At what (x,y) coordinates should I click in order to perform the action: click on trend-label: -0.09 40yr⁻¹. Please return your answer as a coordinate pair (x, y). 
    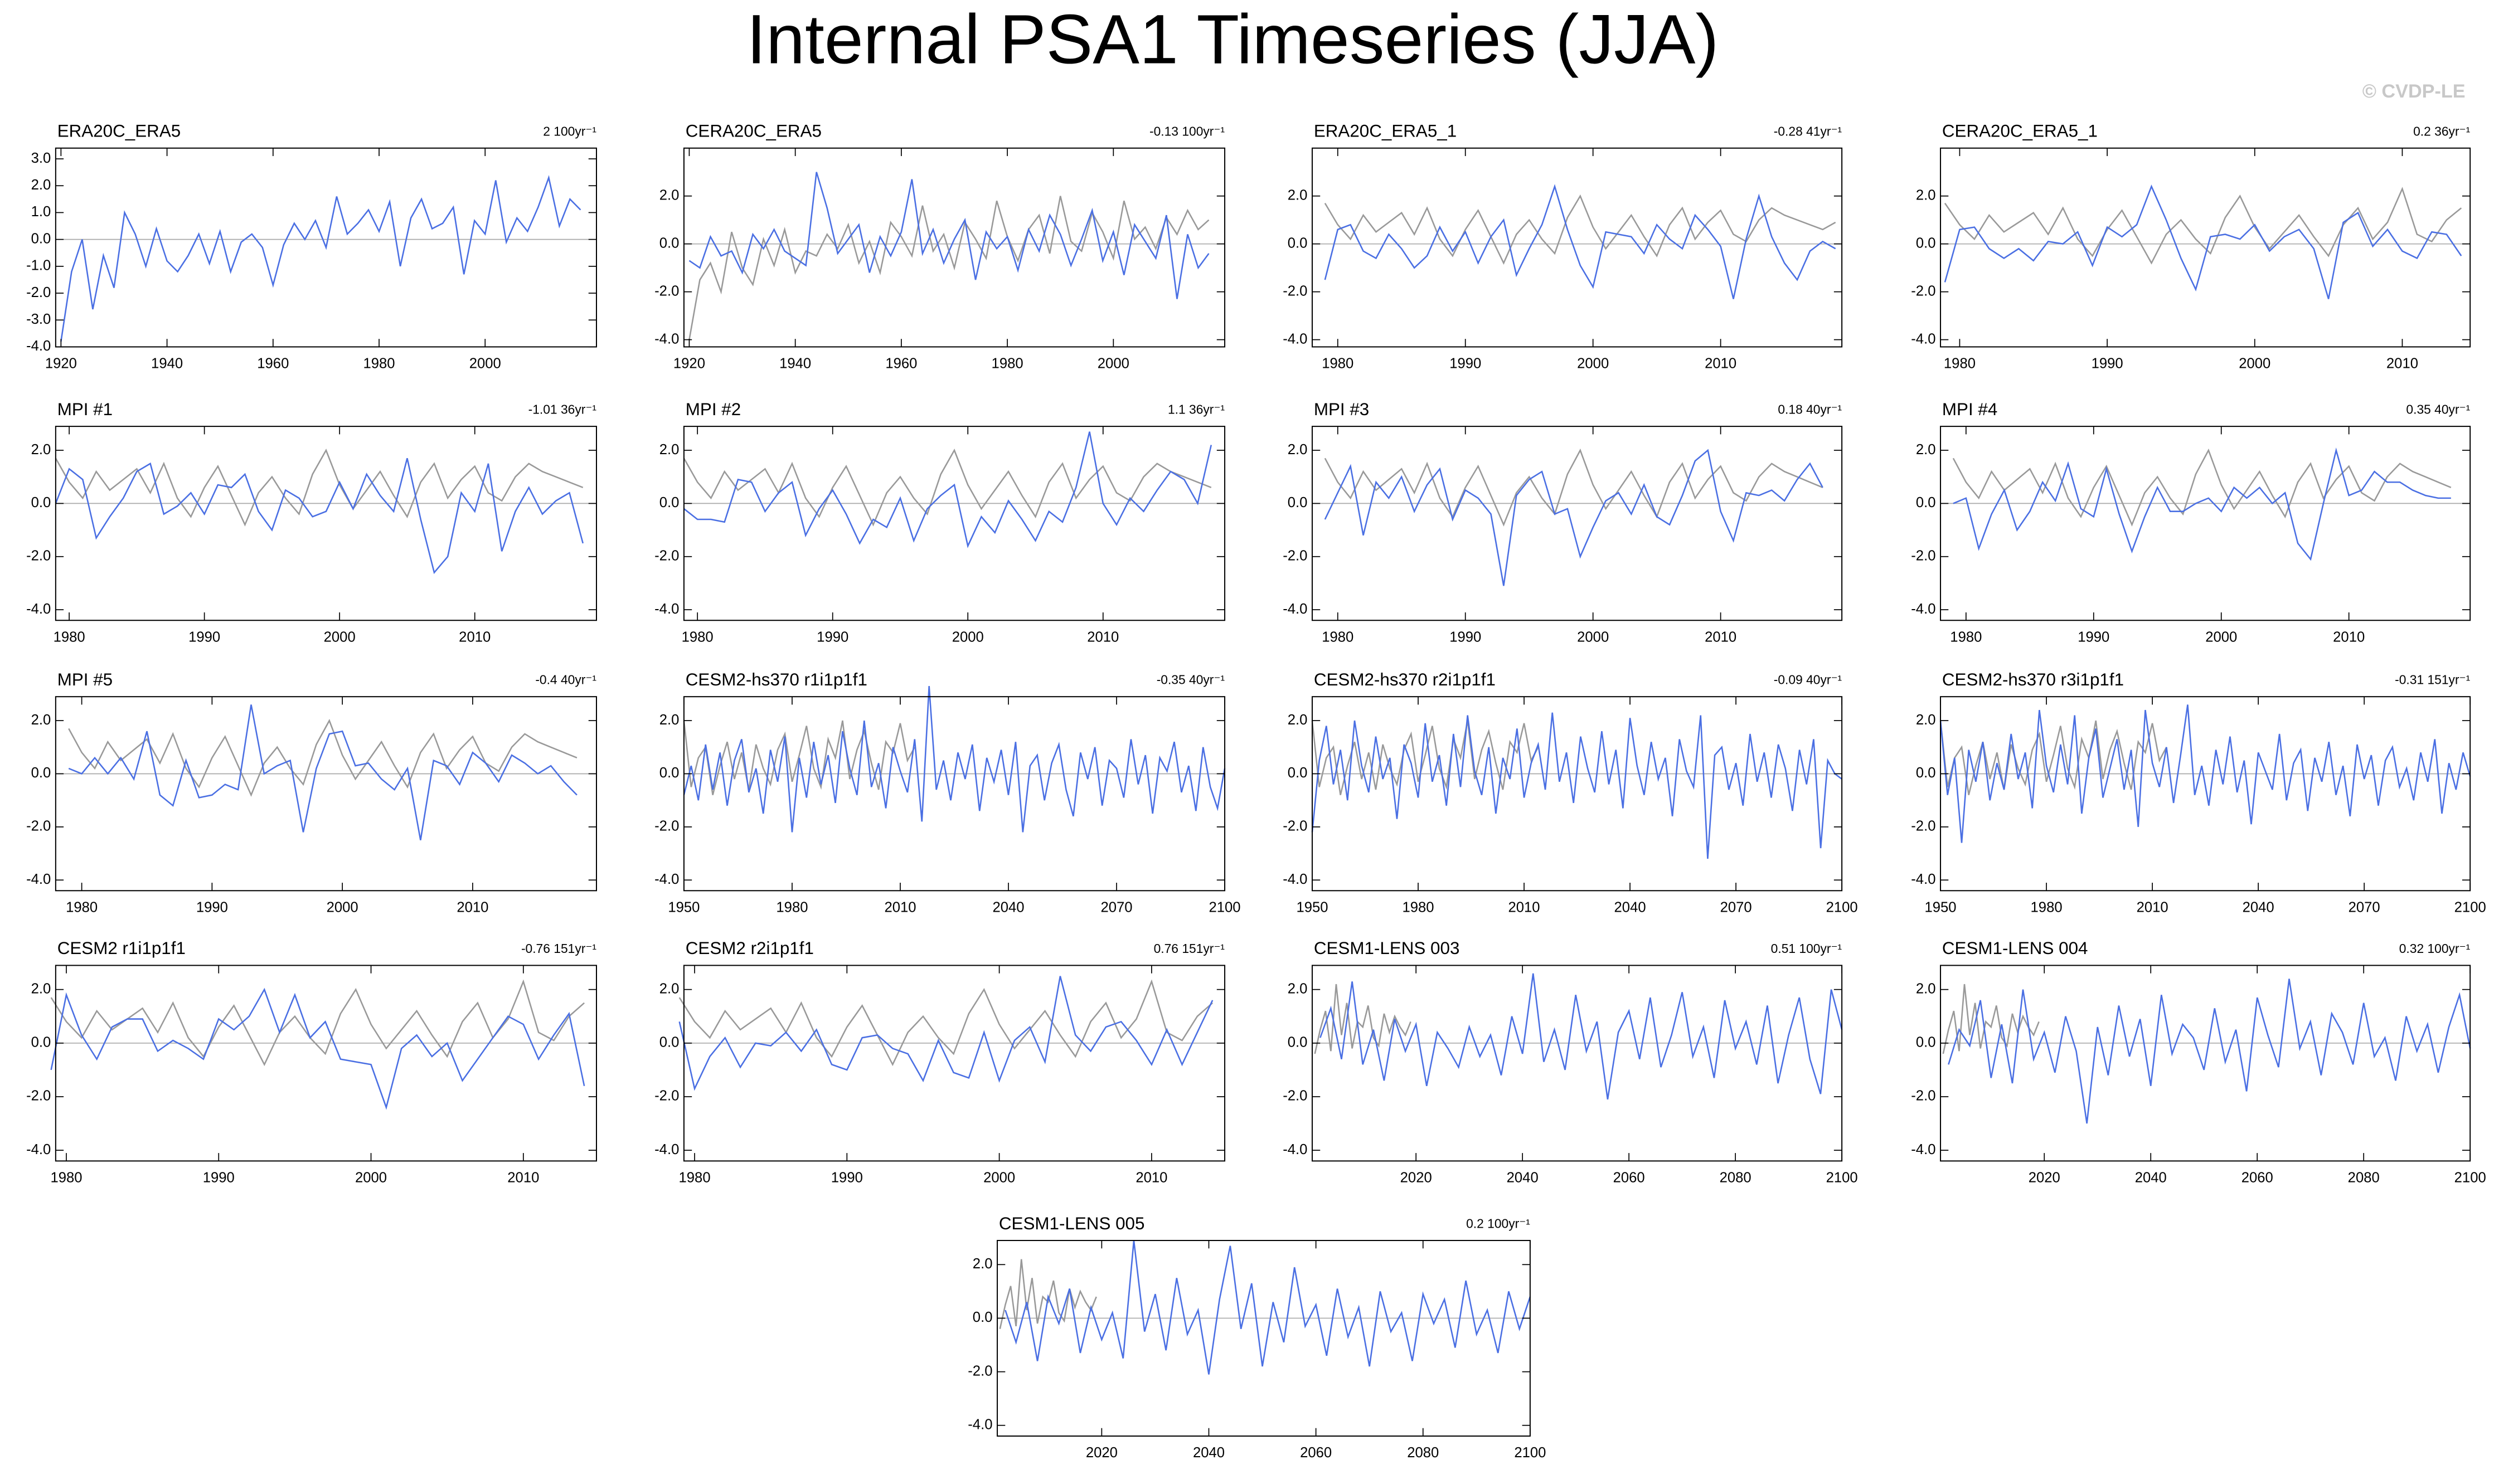
    Looking at the image, I should click on (1808, 680).